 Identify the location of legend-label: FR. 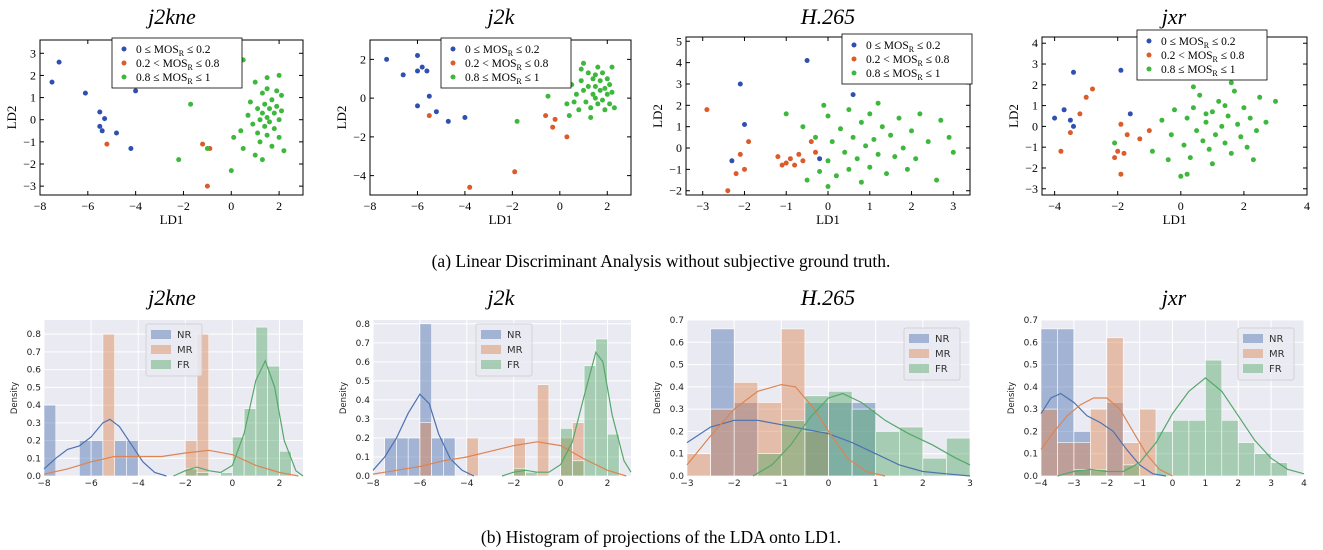
(513, 365).